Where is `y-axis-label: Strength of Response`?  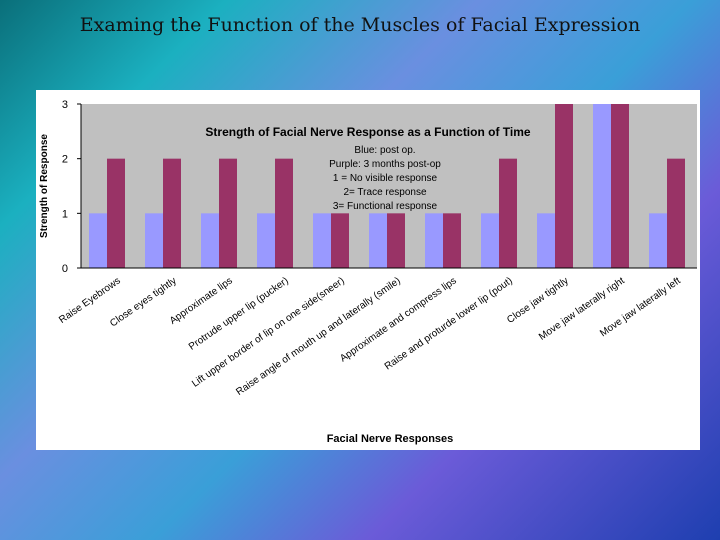 y-axis-label: Strength of Response is located at coordinates (44, 186).